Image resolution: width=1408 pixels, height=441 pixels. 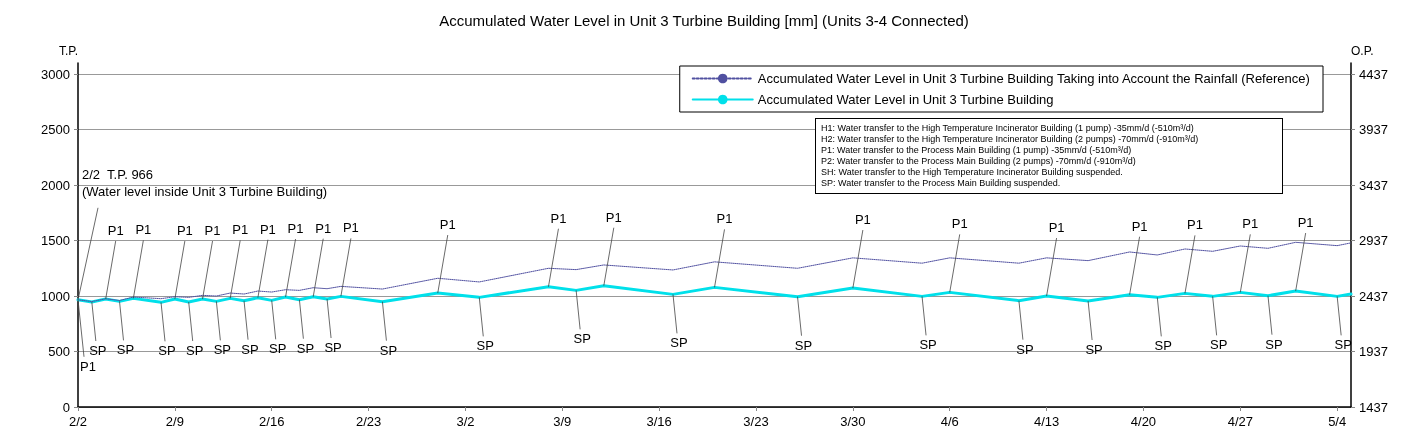 I want to click on legend-label: Accumulated Water Level in Unit 3 Turbine Building, so click(x=905, y=99).